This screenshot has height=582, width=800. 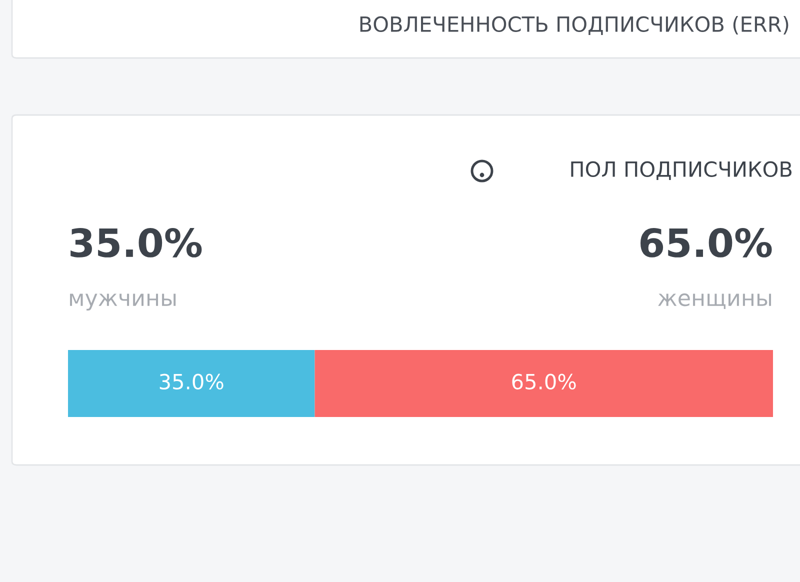 What do you see at coordinates (574, 26) in the screenshot?
I see `text: ВОВЛЕЧЕННОСТЬ ПОДПИСЧИКОВ (ERR)` at bounding box center [574, 26].